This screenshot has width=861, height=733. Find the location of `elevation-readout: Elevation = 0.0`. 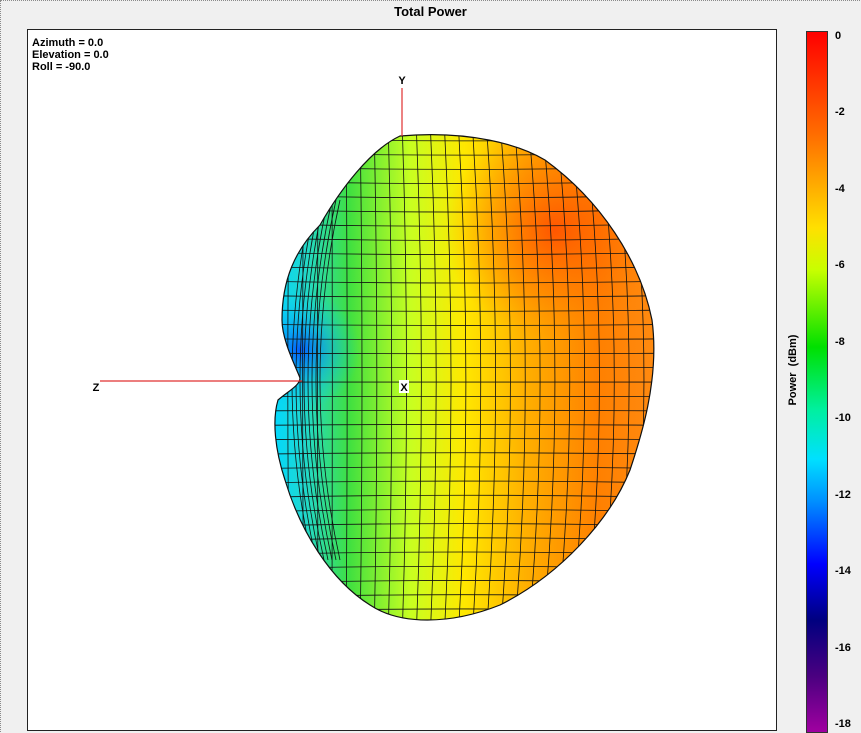

elevation-readout: Elevation = 0.0 is located at coordinates (70, 55).